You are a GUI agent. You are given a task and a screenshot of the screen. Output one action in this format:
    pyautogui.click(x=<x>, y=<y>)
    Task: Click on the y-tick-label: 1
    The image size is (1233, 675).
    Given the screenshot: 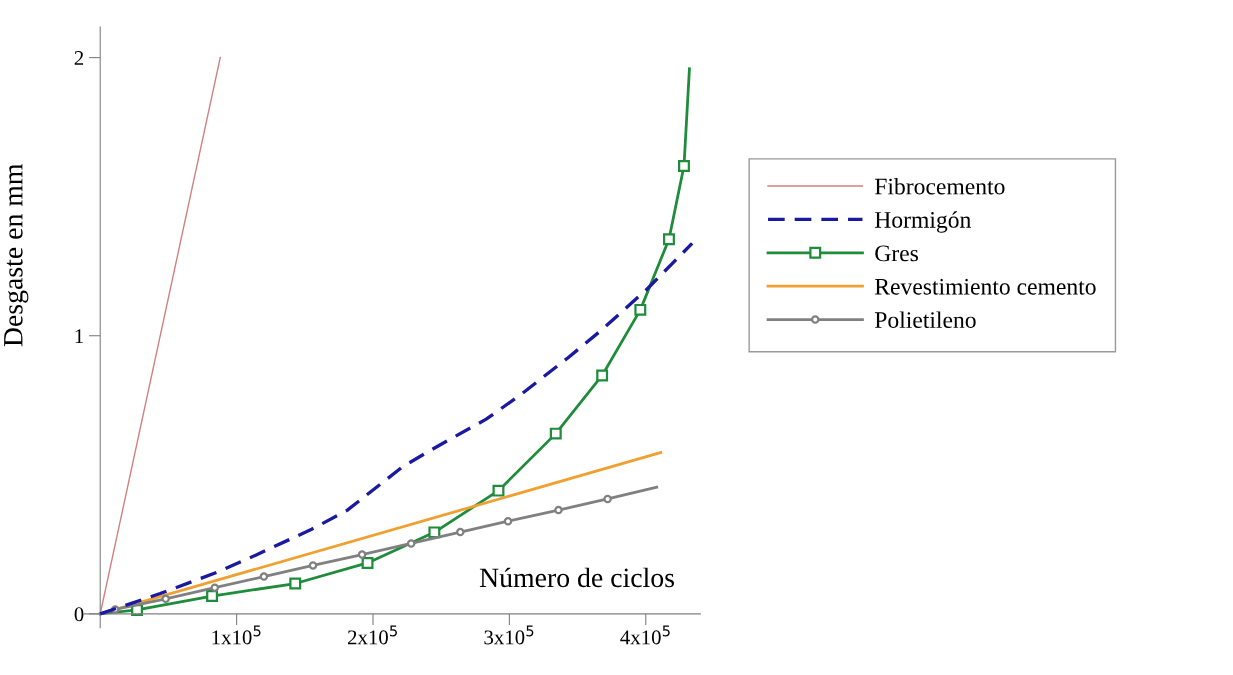 What is the action you would take?
    pyautogui.click(x=79, y=336)
    